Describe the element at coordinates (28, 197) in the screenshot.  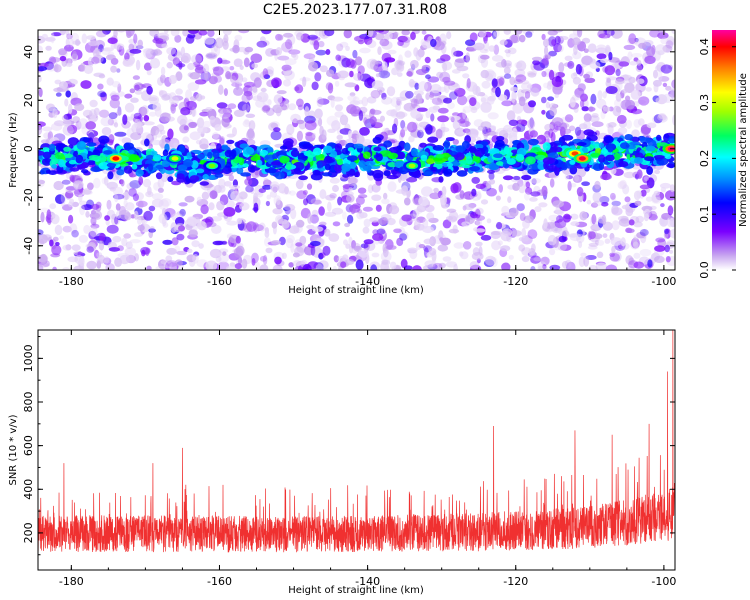
I see `y-tick-label: -20` at that location.